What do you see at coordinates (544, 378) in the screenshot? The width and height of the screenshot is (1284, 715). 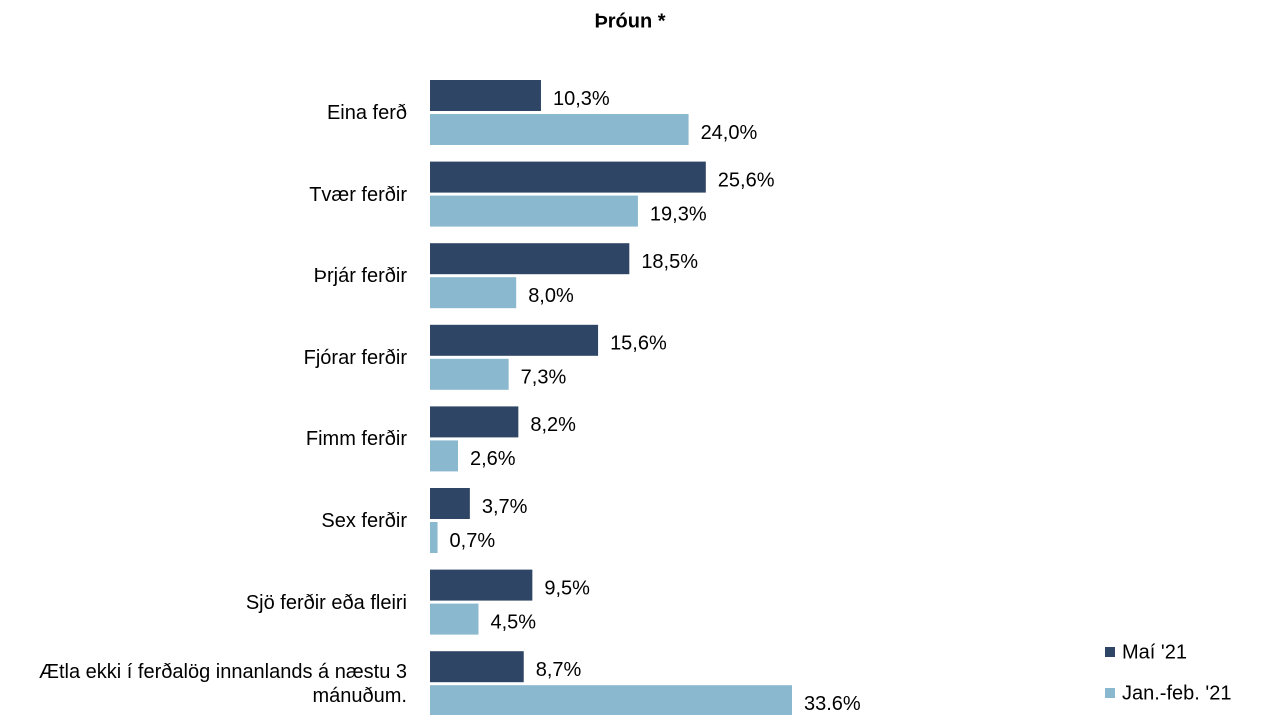 I see `value-label: 7,3%` at bounding box center [544, 378].